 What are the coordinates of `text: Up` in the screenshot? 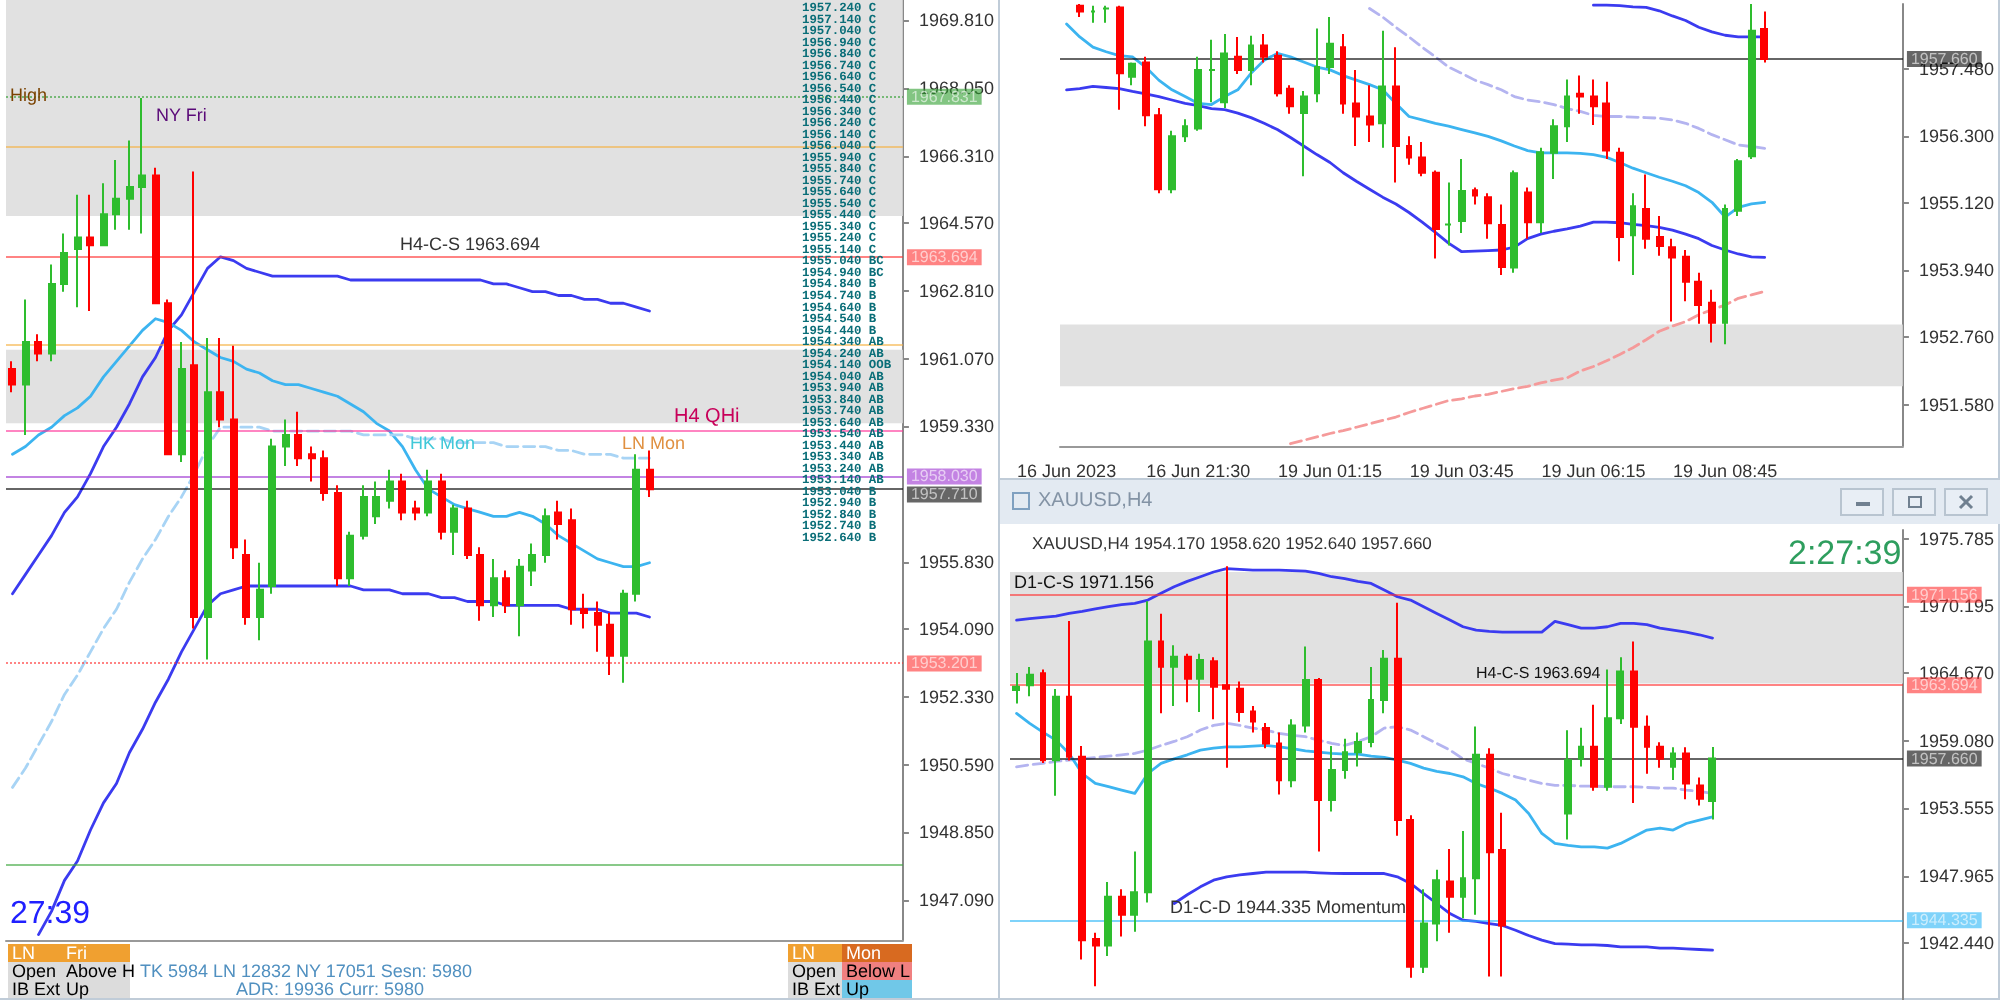 It's located at (858, 989).